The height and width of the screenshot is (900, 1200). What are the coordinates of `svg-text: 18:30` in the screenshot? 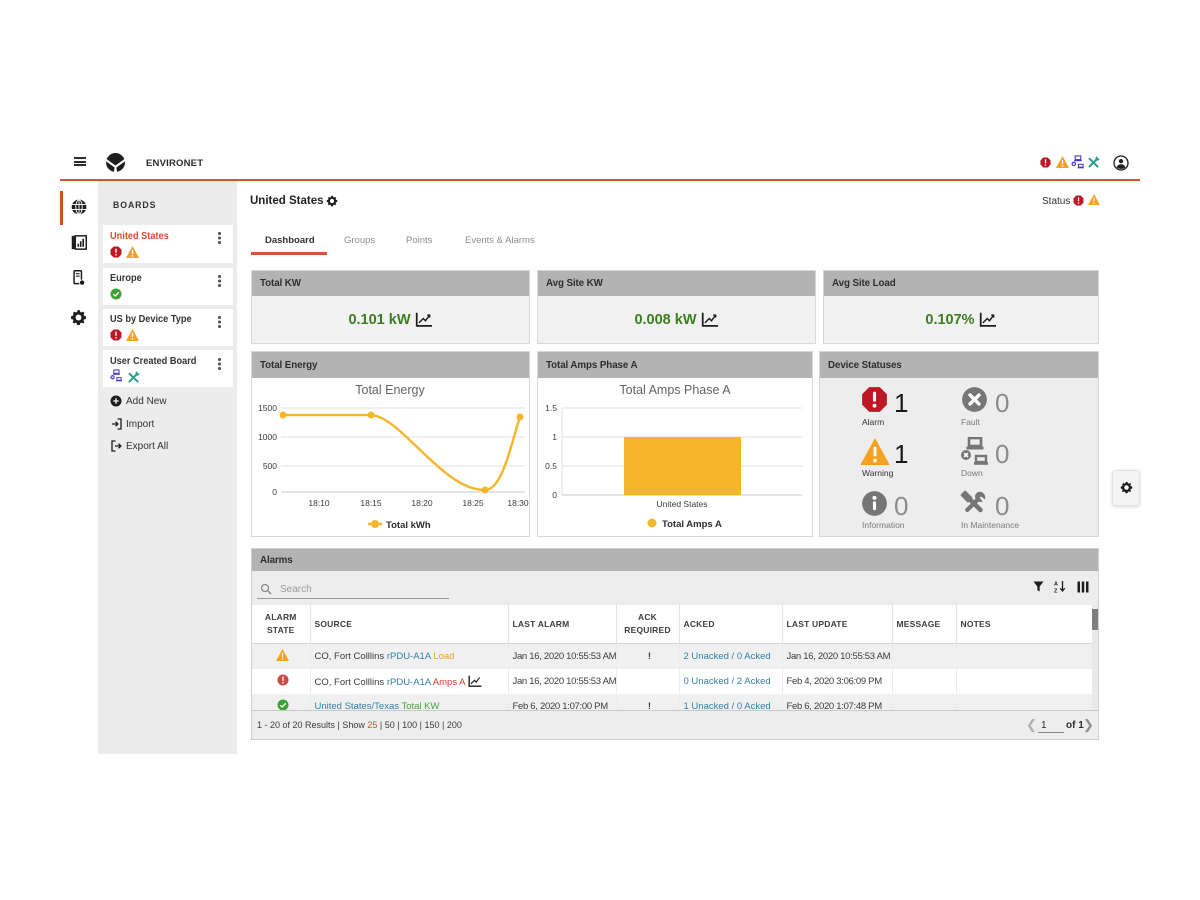 It's located at (518, 503).